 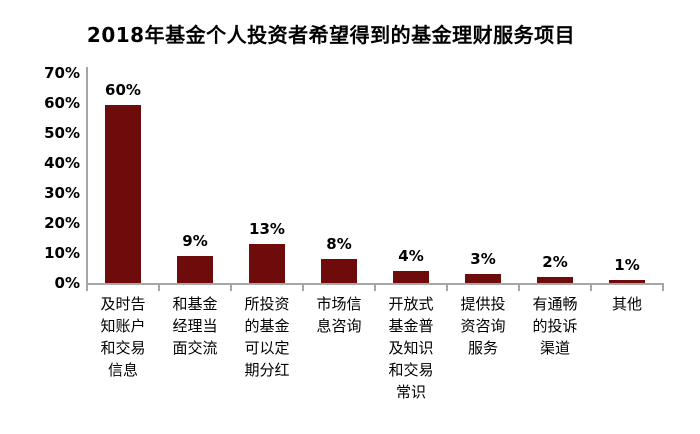 I want to click on y-axis-tick-label: 60%, so click(x=62, y=103).